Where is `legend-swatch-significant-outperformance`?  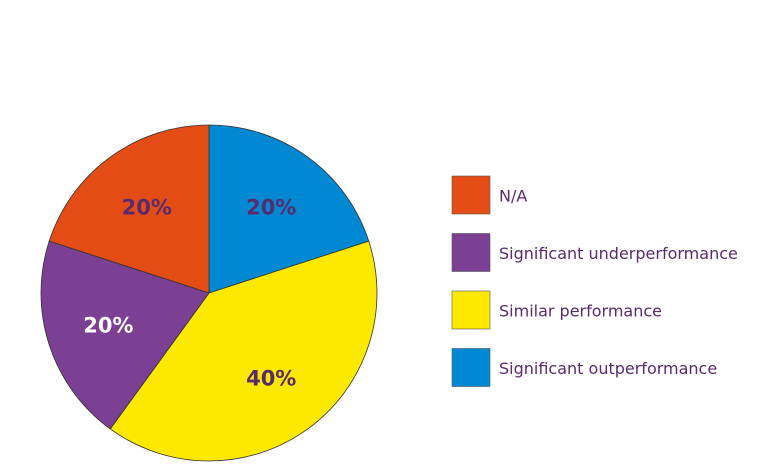
legend-swatch-significant-outperformance is located at coordinates (471, 367).